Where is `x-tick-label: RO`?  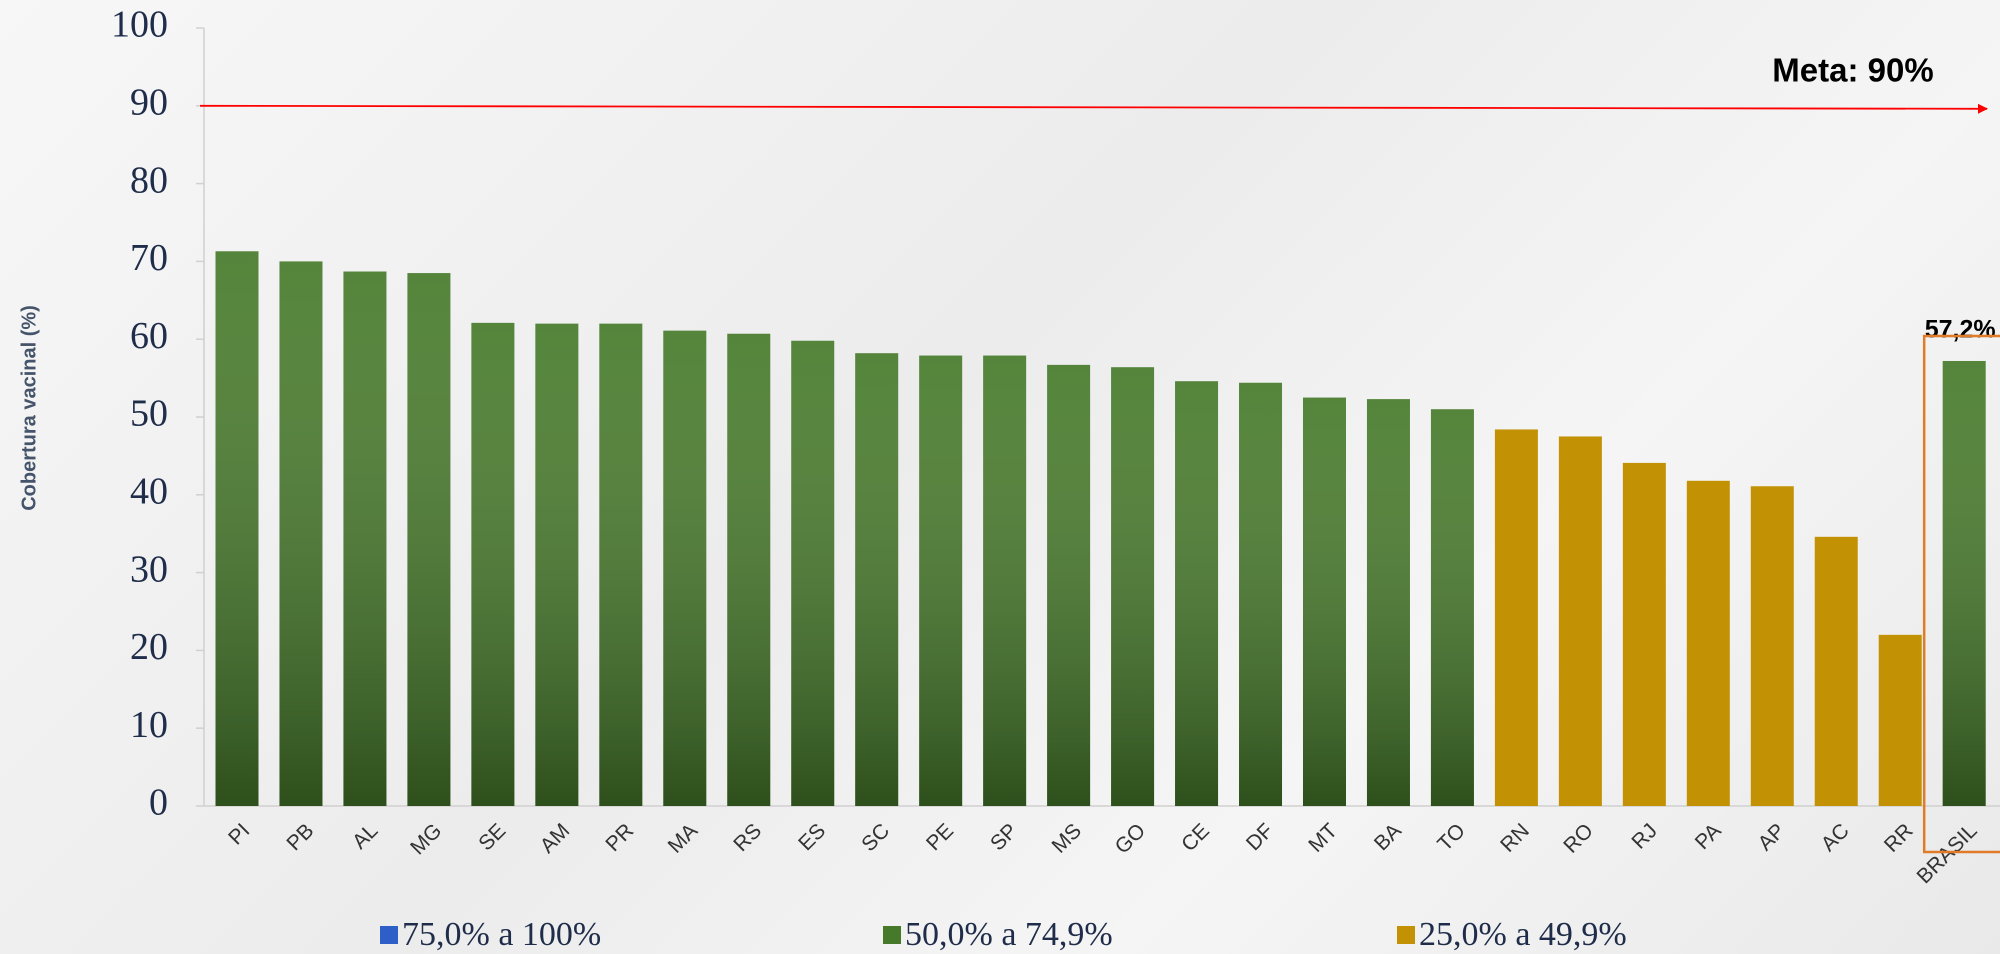
x-tick-label: RO is located at coordinates (1578, 838).